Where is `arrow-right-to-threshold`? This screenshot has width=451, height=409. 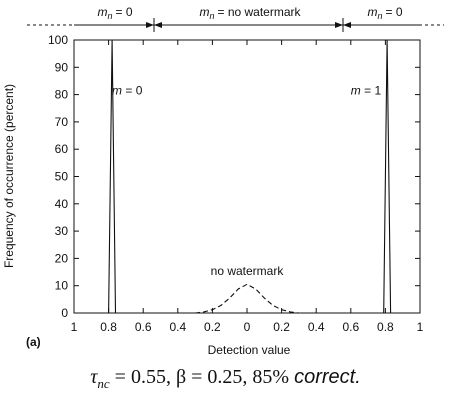 arrow-right-to-threshold is located at coordinates (347, 25).